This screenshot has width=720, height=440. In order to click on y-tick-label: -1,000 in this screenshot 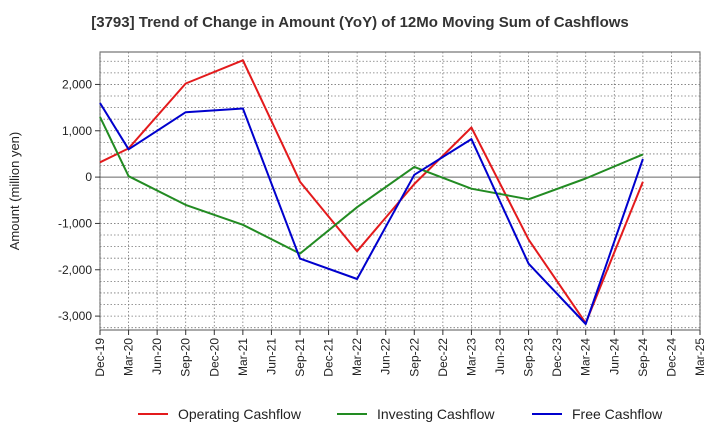, I will do `click(75, 223)`.